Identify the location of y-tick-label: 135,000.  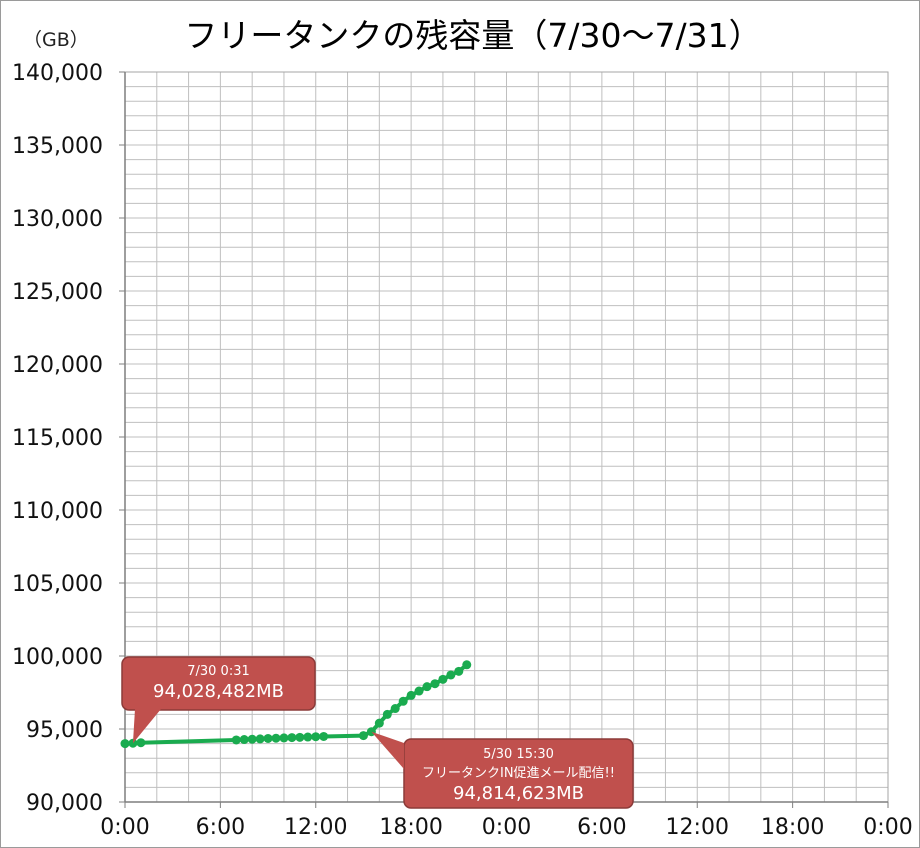
(57, 146).